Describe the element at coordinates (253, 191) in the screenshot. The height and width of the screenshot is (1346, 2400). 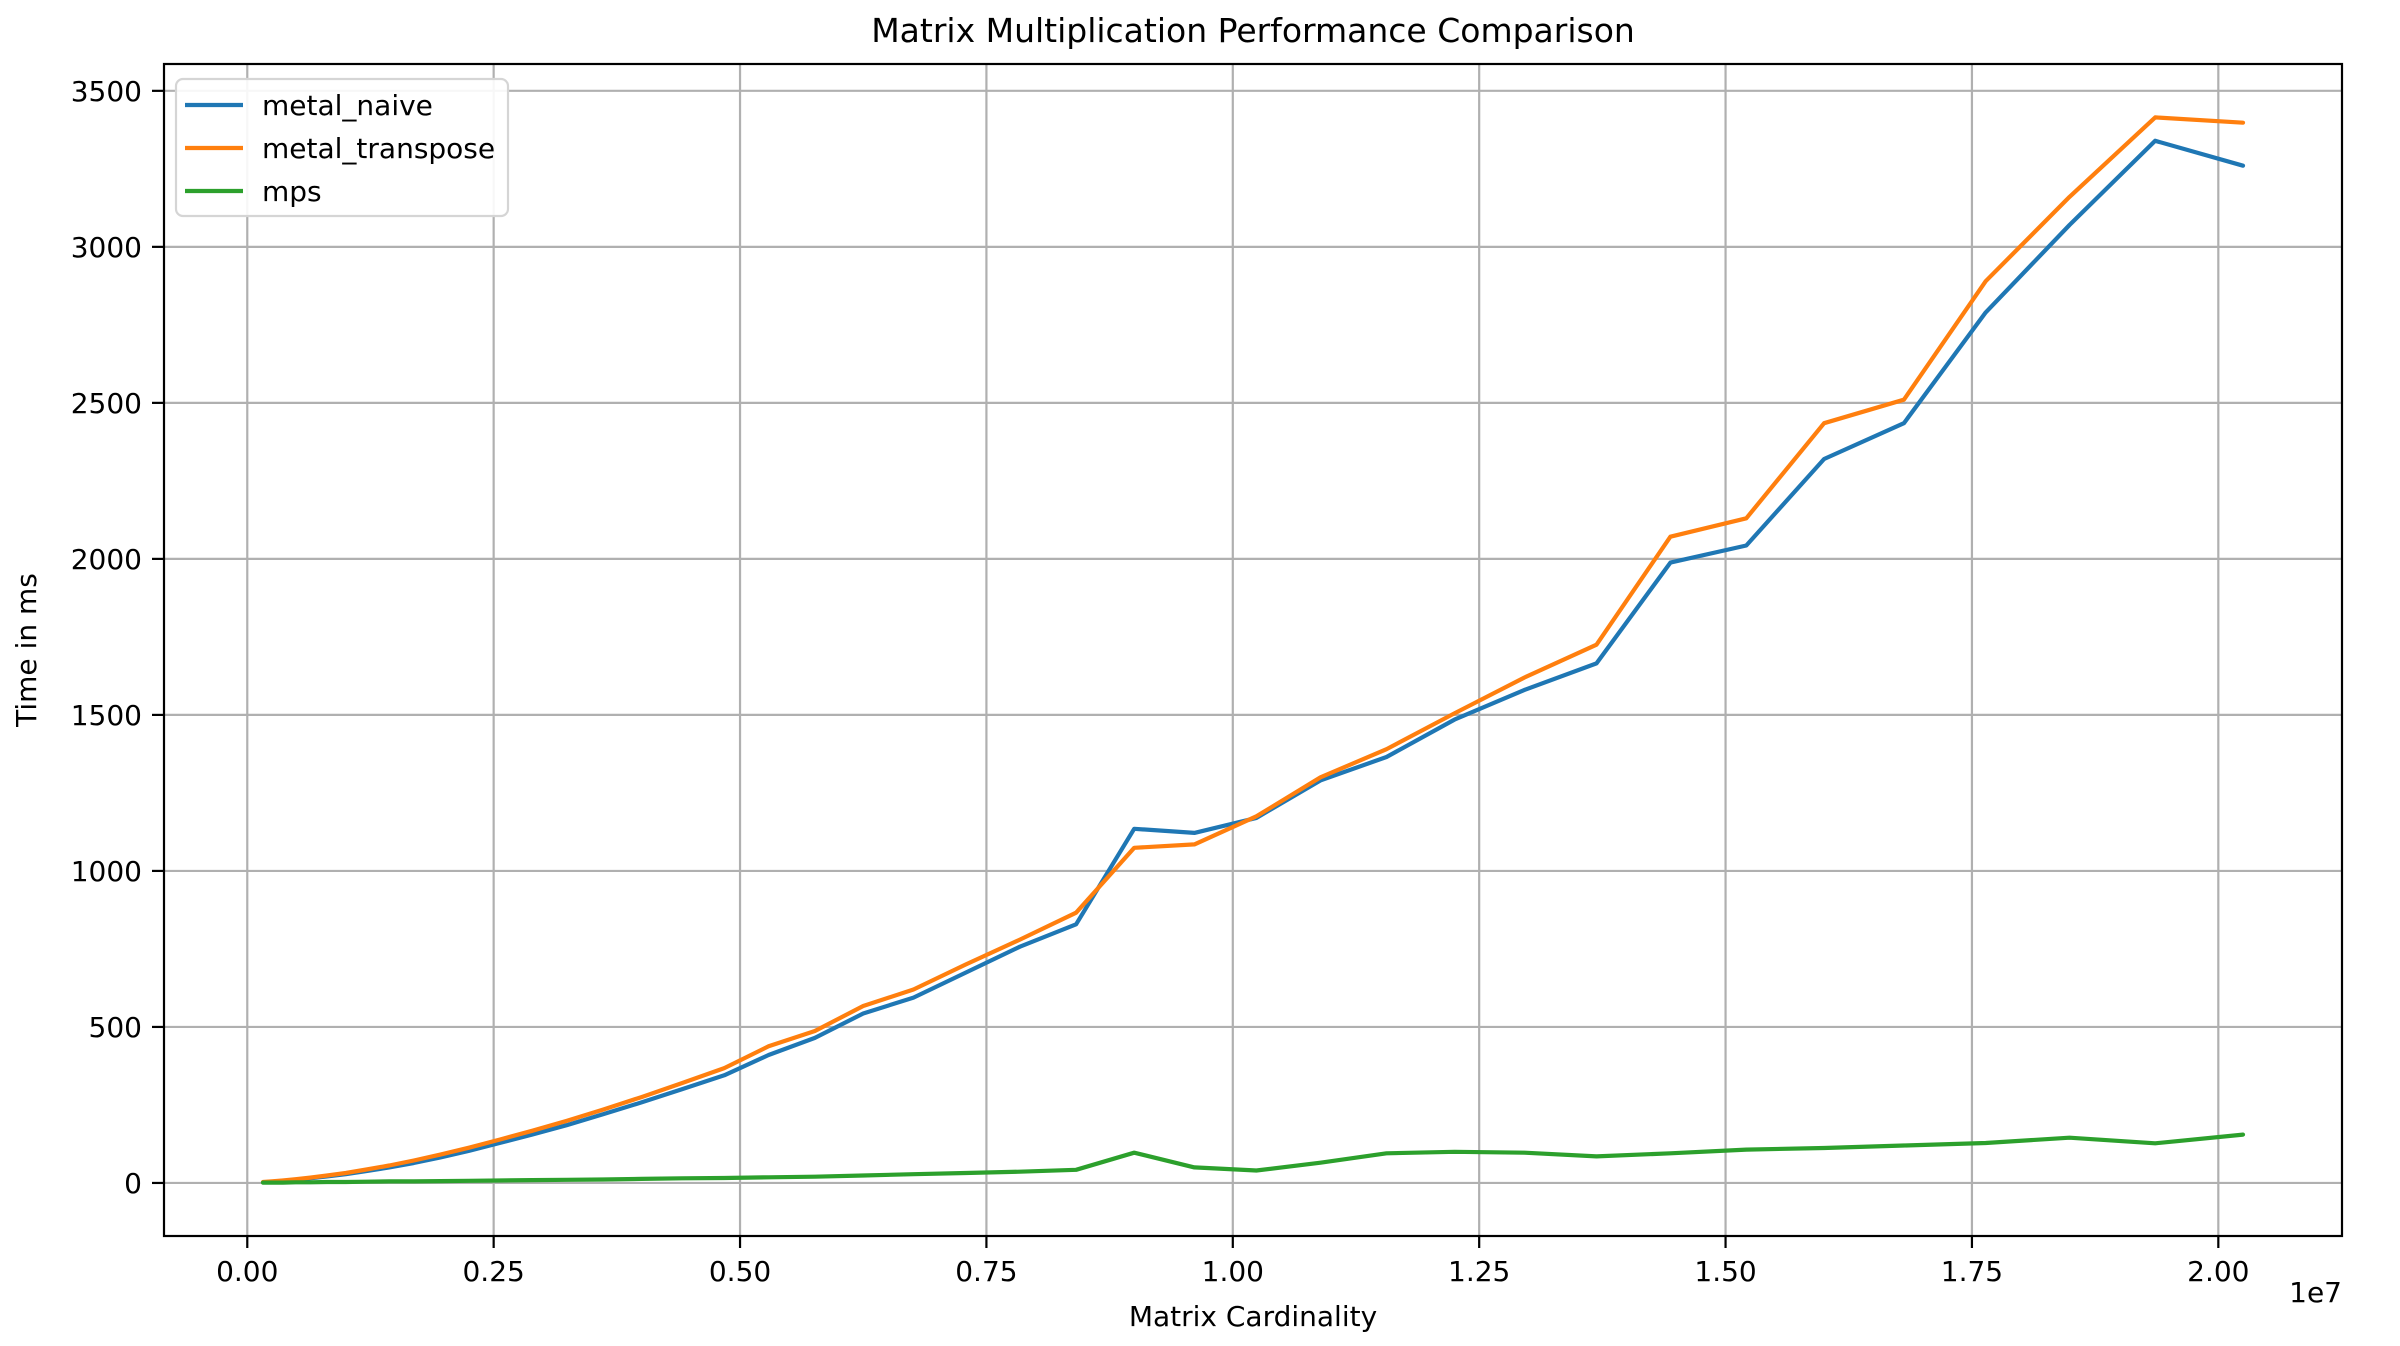
I see `legend-entry-mps: mps` at that location.